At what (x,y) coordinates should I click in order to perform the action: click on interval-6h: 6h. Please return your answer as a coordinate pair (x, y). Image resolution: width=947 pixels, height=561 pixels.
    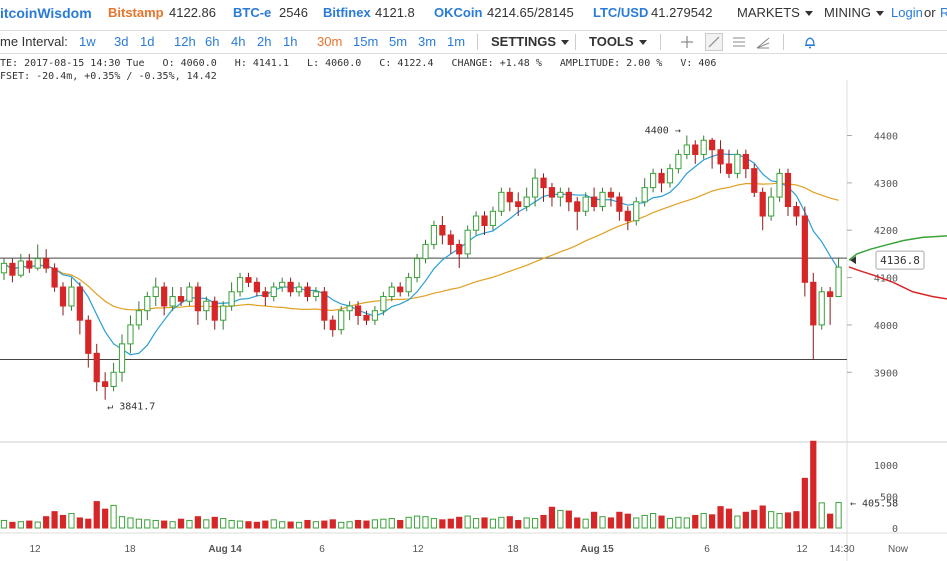
    Looking at the image, I should click on (212, 41).